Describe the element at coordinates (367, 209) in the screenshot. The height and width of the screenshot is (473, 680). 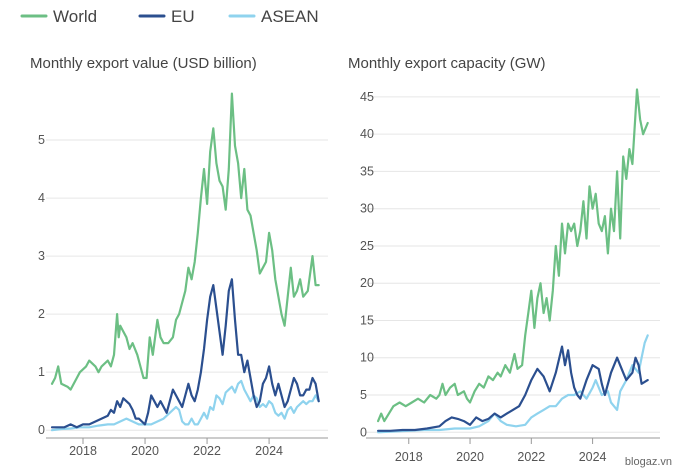
I see `y-tick-label: 30` at that location.